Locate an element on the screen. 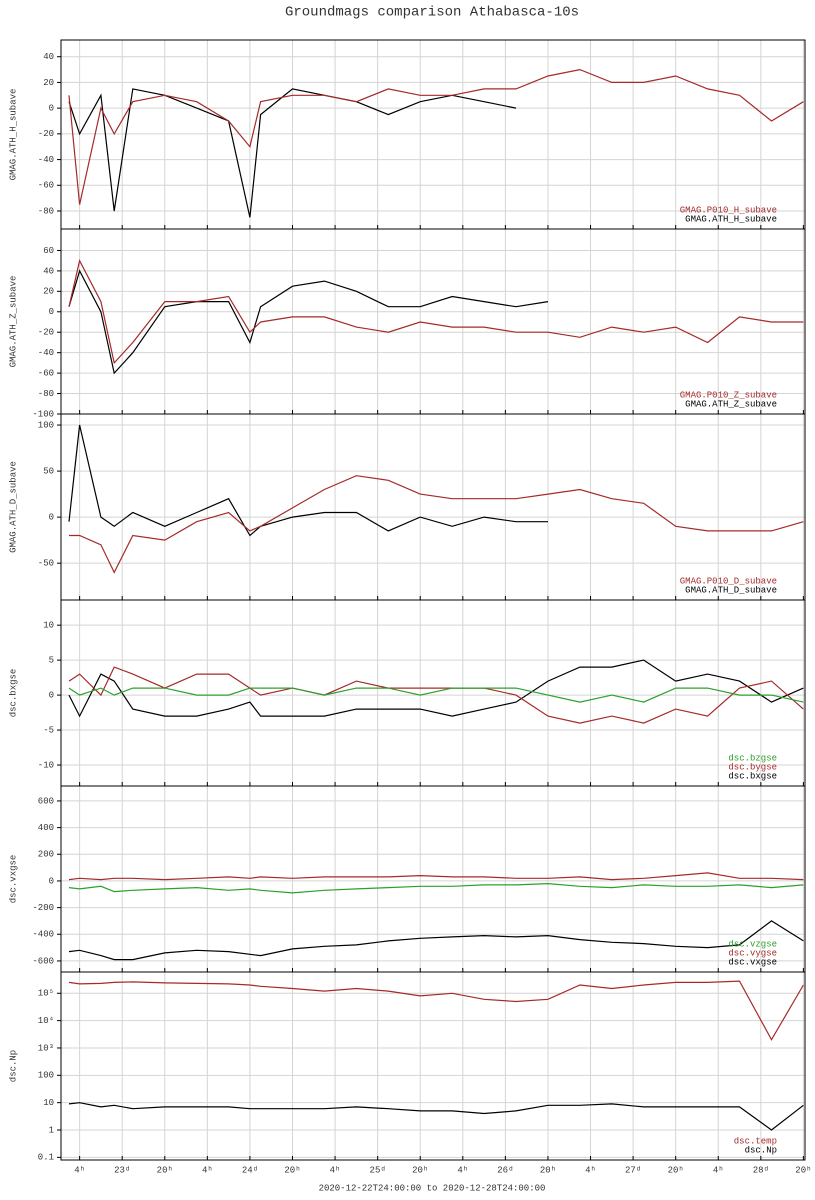 Image resolution: width=815 pixels, height=1200 pixels. y-tick-label: -100 is located at coordinates (43, 414).